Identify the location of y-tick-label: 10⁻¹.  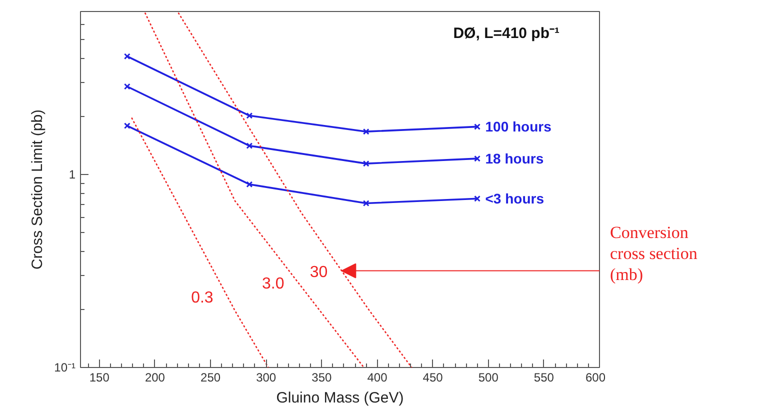
(65, 367).